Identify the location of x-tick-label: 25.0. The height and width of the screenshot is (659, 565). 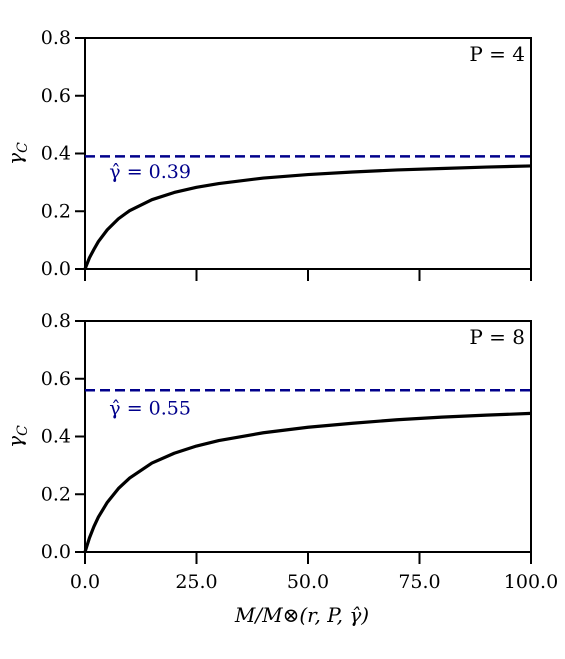
(196, 582).